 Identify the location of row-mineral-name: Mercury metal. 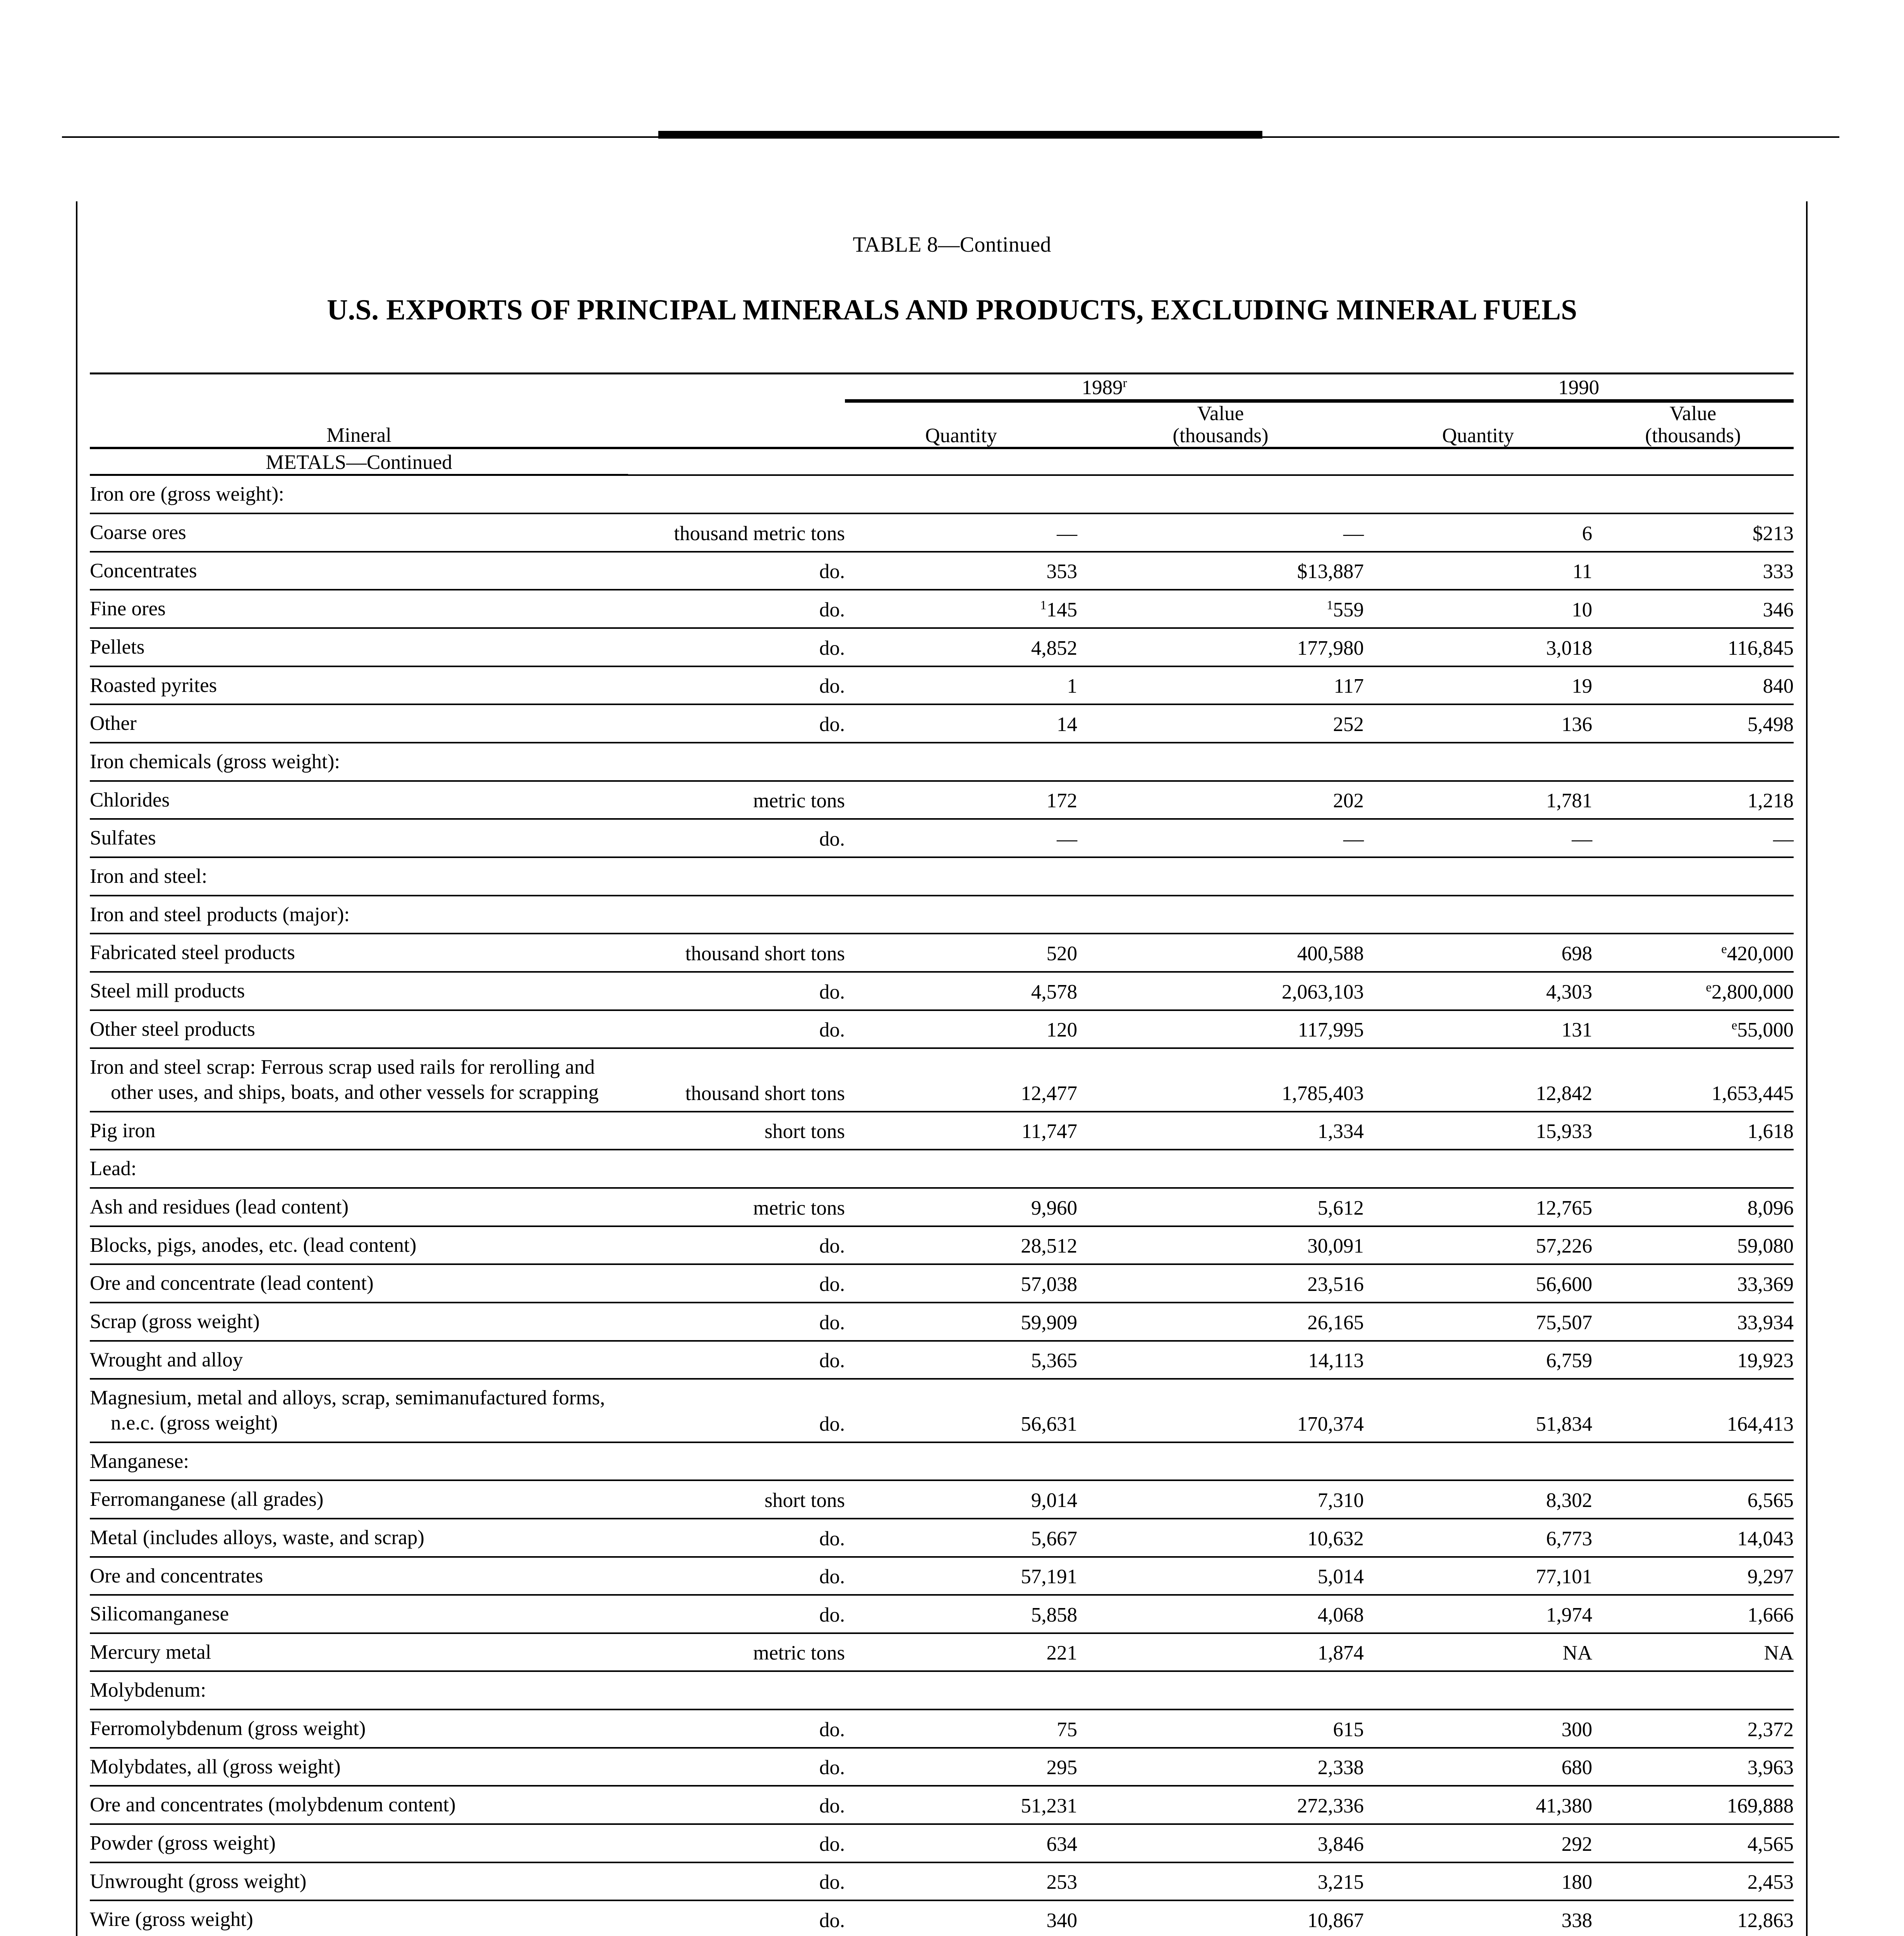
(359, 1652).